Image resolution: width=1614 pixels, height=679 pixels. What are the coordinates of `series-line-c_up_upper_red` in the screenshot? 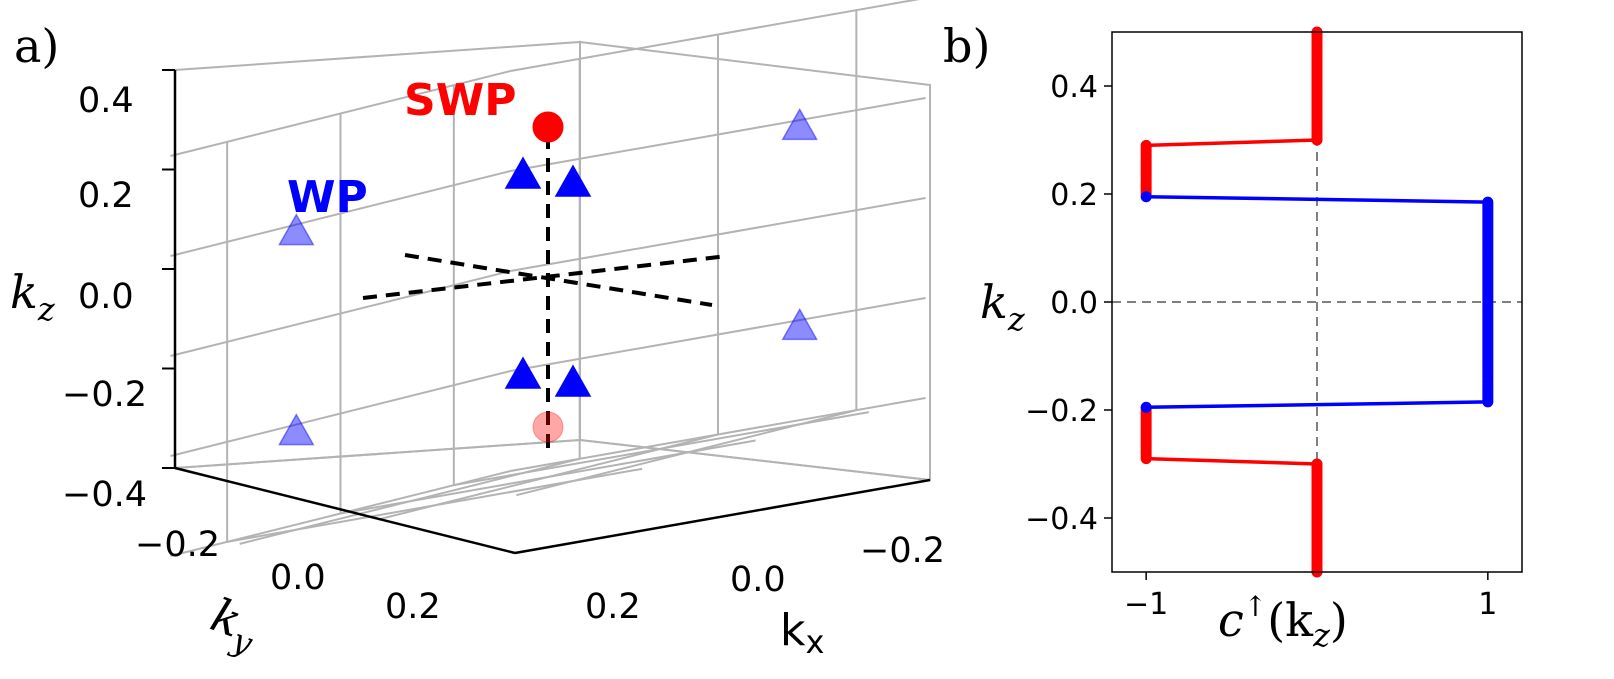 It's located at (1231, 113).